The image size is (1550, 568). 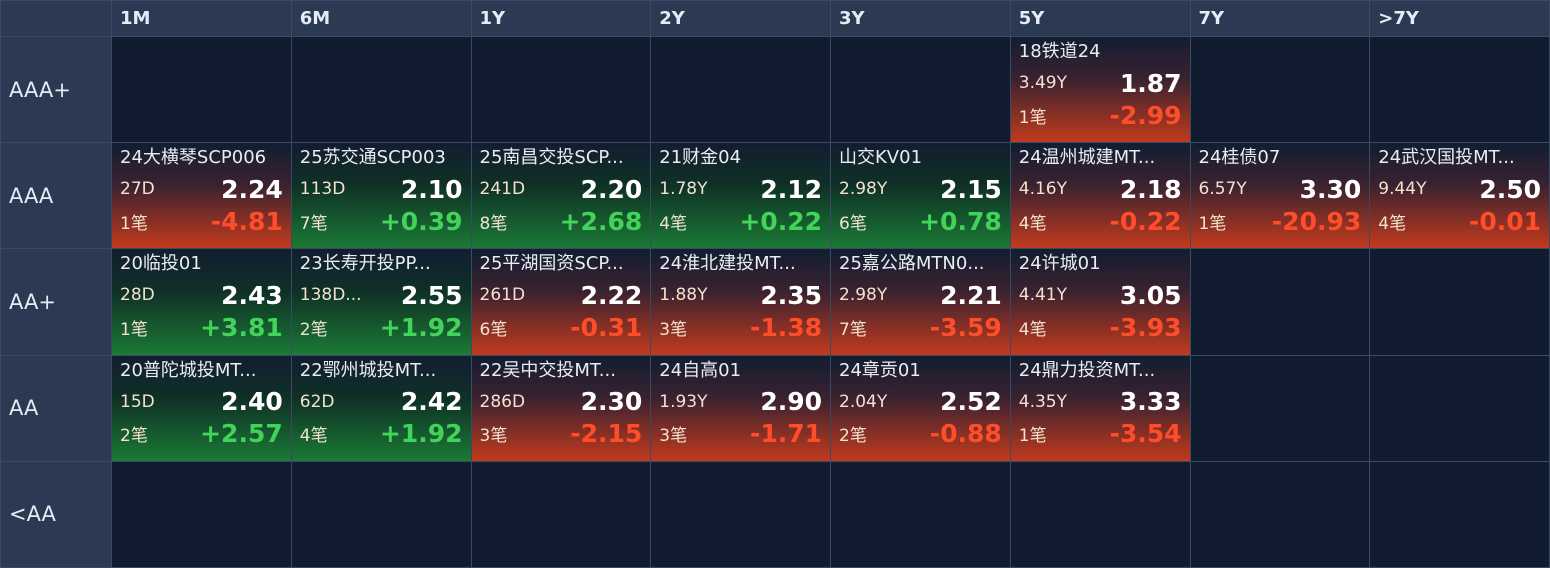 I want to click on bond-yield: 2.90, so click(x=791, y=402).